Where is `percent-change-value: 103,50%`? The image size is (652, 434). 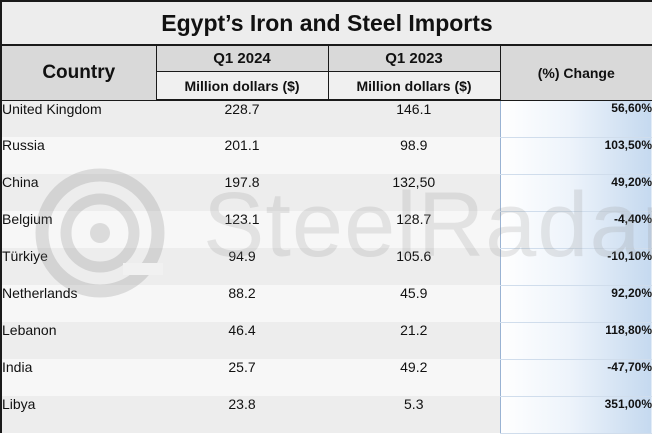
percent-change-value: 103,50% is located at coordinates (575, 156).